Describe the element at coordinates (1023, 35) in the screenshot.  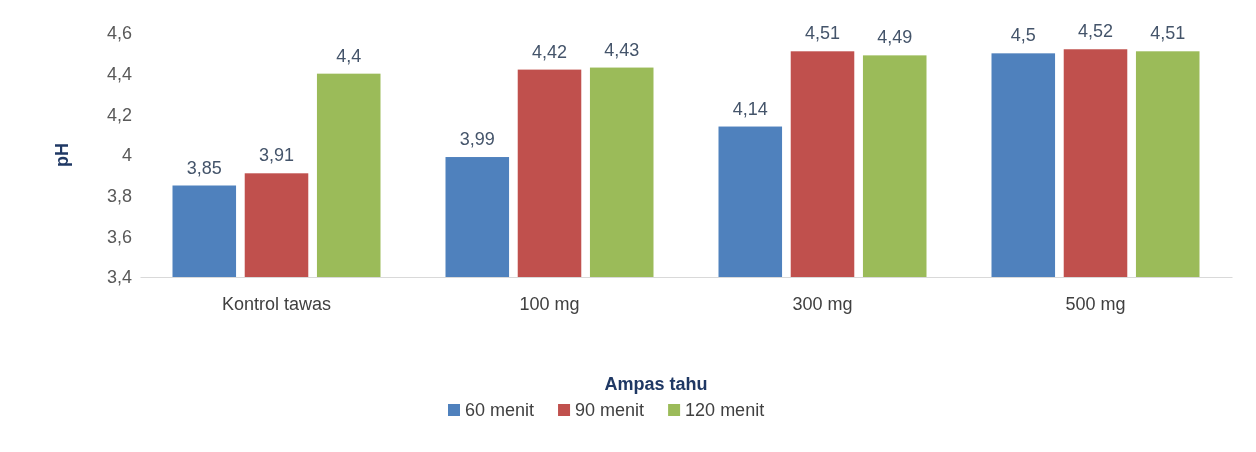
I see `data-label: 4,5` at that location.